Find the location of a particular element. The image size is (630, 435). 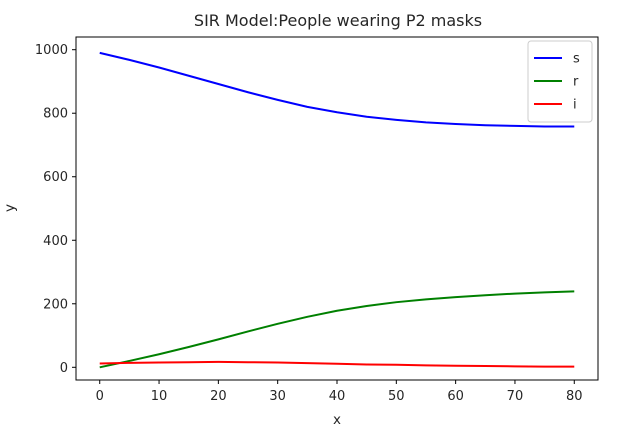

series-line-r is located at coordinates (337, 329).